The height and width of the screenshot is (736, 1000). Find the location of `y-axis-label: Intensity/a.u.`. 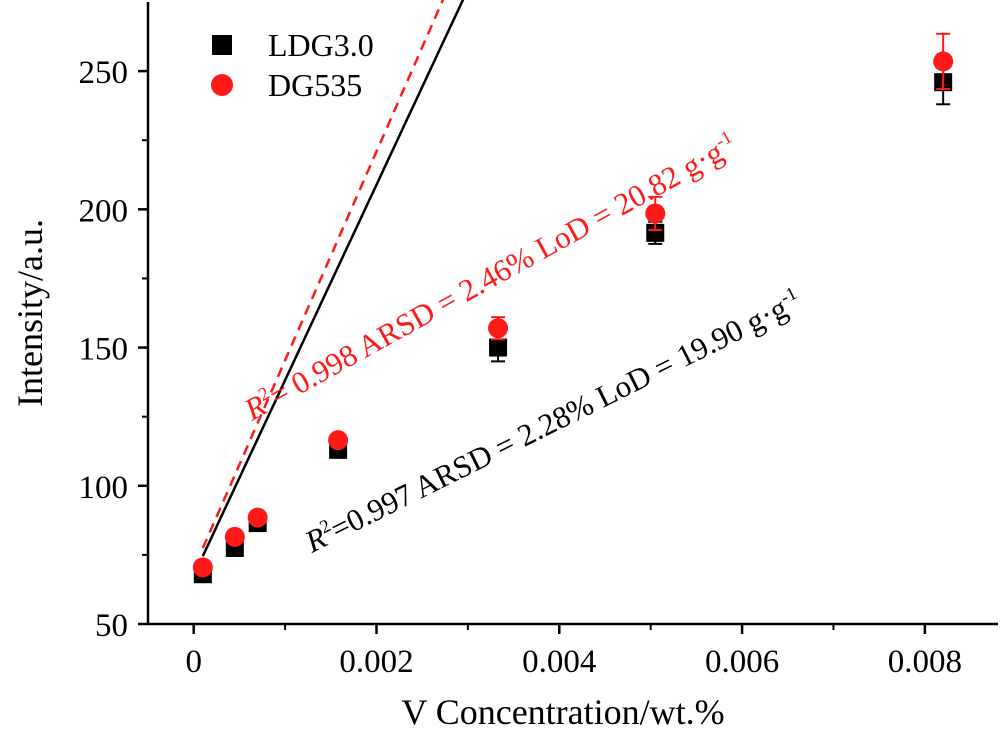

y-axis-label: Intensity/a.u. is located at coordinates (30, 313).